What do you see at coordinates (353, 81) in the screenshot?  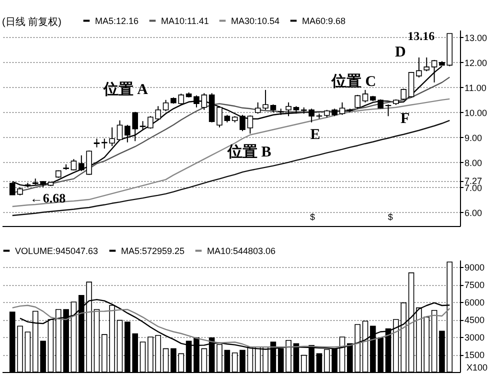 I see `annotation: 位置 C` at bounding box center [353, 81].